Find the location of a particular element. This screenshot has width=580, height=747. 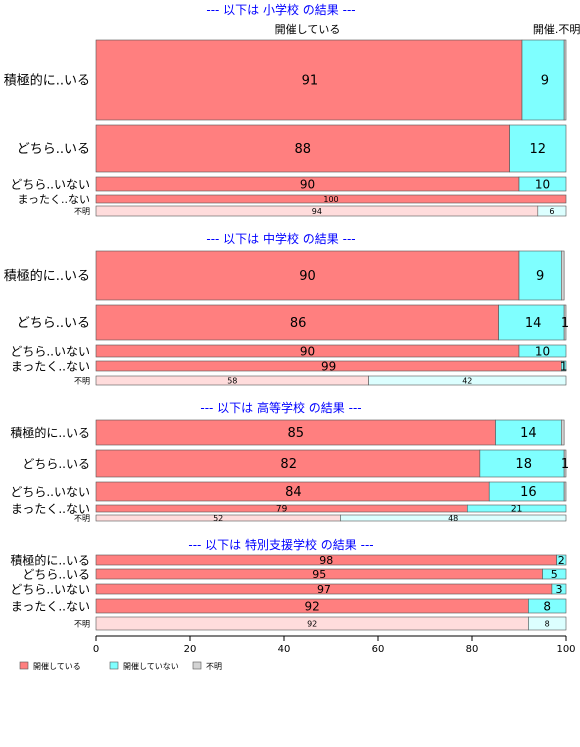

row-label-3-4: 不明 is located at coordinates (82, 623).